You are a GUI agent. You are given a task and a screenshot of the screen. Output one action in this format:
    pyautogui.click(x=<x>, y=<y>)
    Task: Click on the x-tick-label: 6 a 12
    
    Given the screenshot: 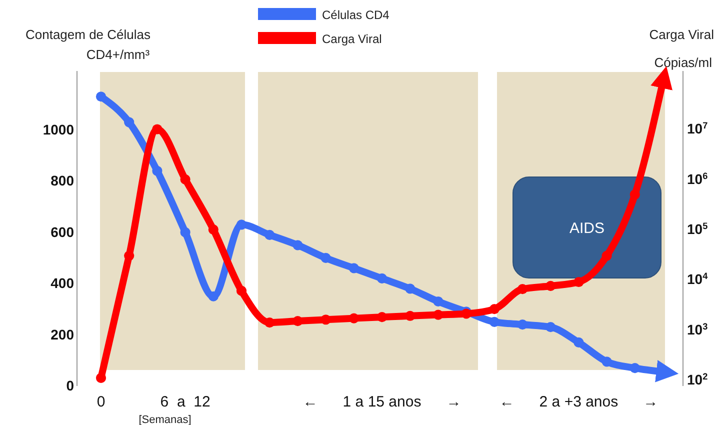 What is the action you would take?
    pyautogui.click(x=185, y=402)
    